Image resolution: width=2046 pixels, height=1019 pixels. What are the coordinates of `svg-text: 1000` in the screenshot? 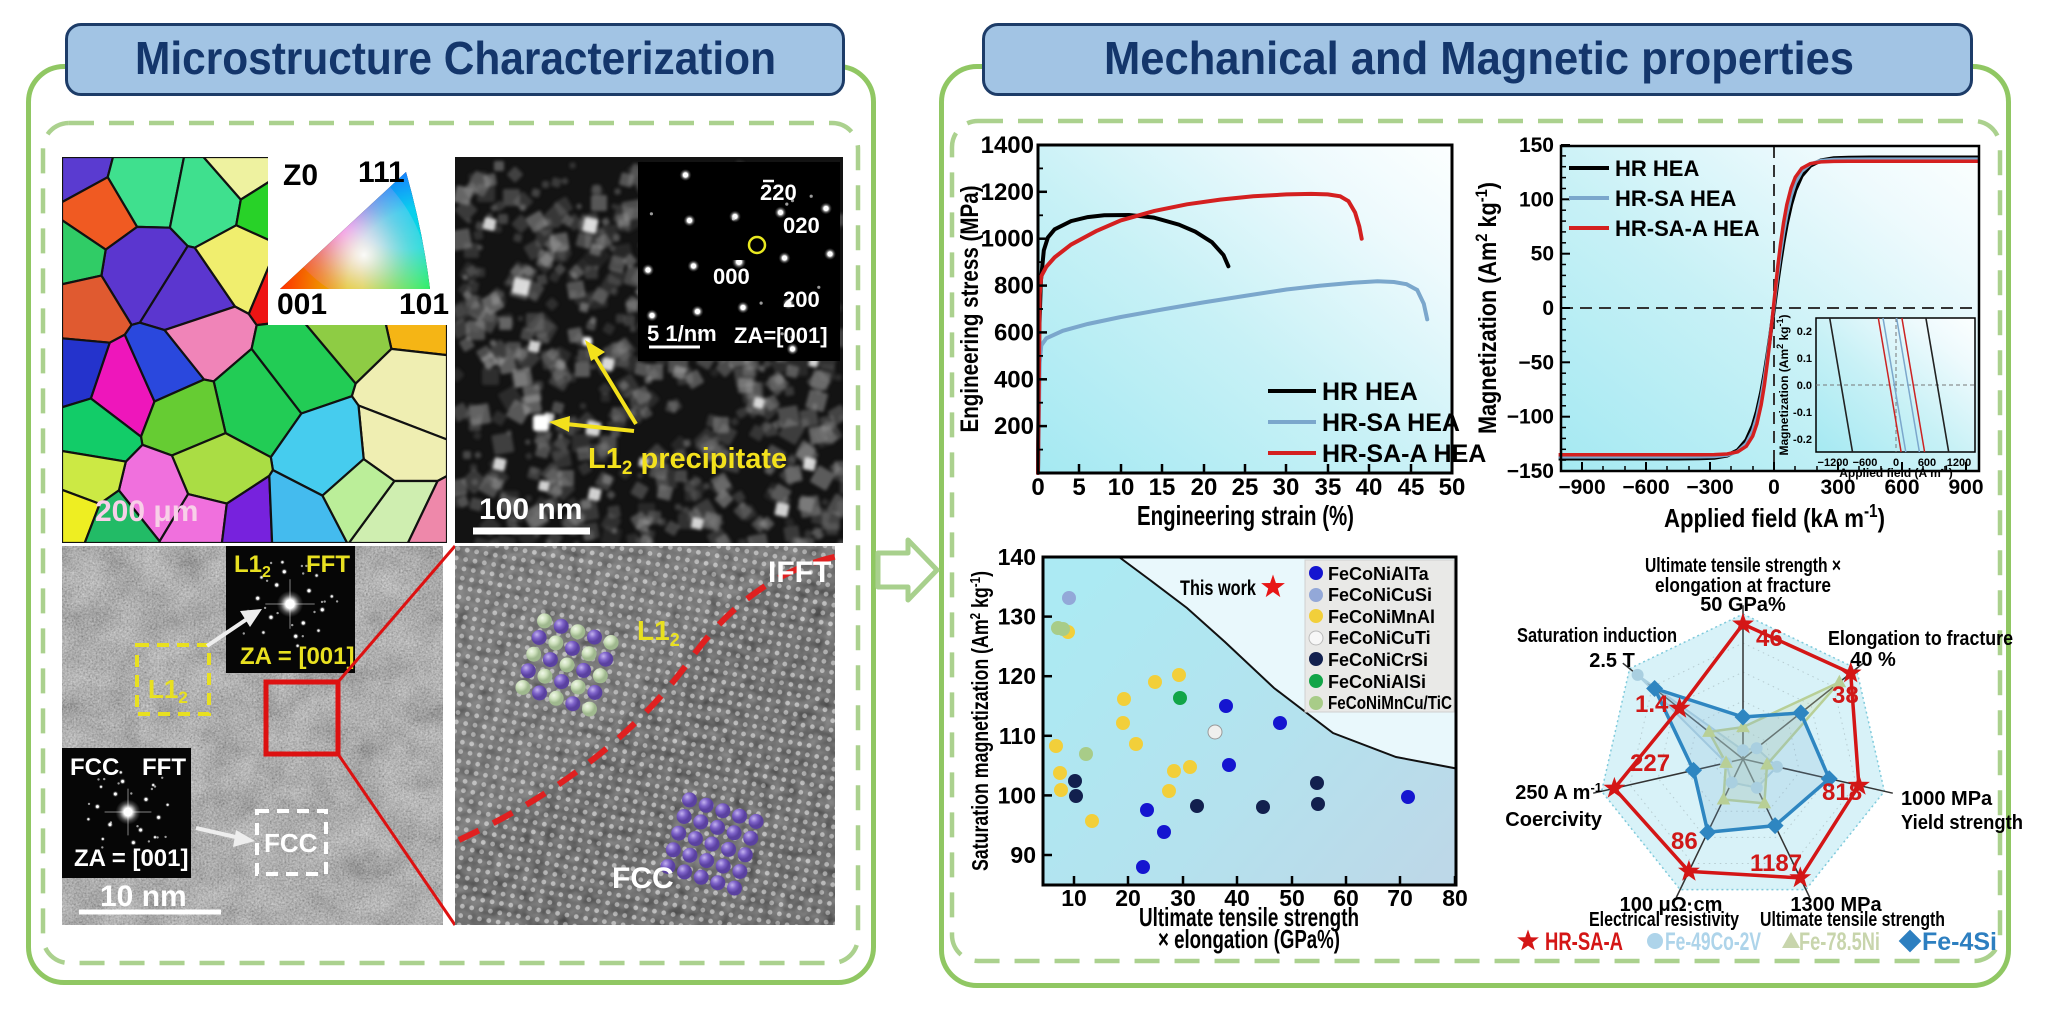 It's located at (1007, 239).